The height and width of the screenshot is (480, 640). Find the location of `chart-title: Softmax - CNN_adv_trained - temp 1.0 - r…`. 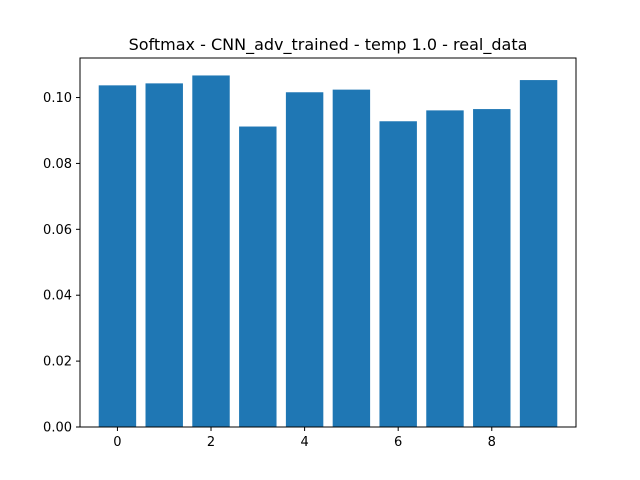

chart-title: Softmax - CNN_adv_trained - temp 1.0 - r… is located at coordinates (328, 45).